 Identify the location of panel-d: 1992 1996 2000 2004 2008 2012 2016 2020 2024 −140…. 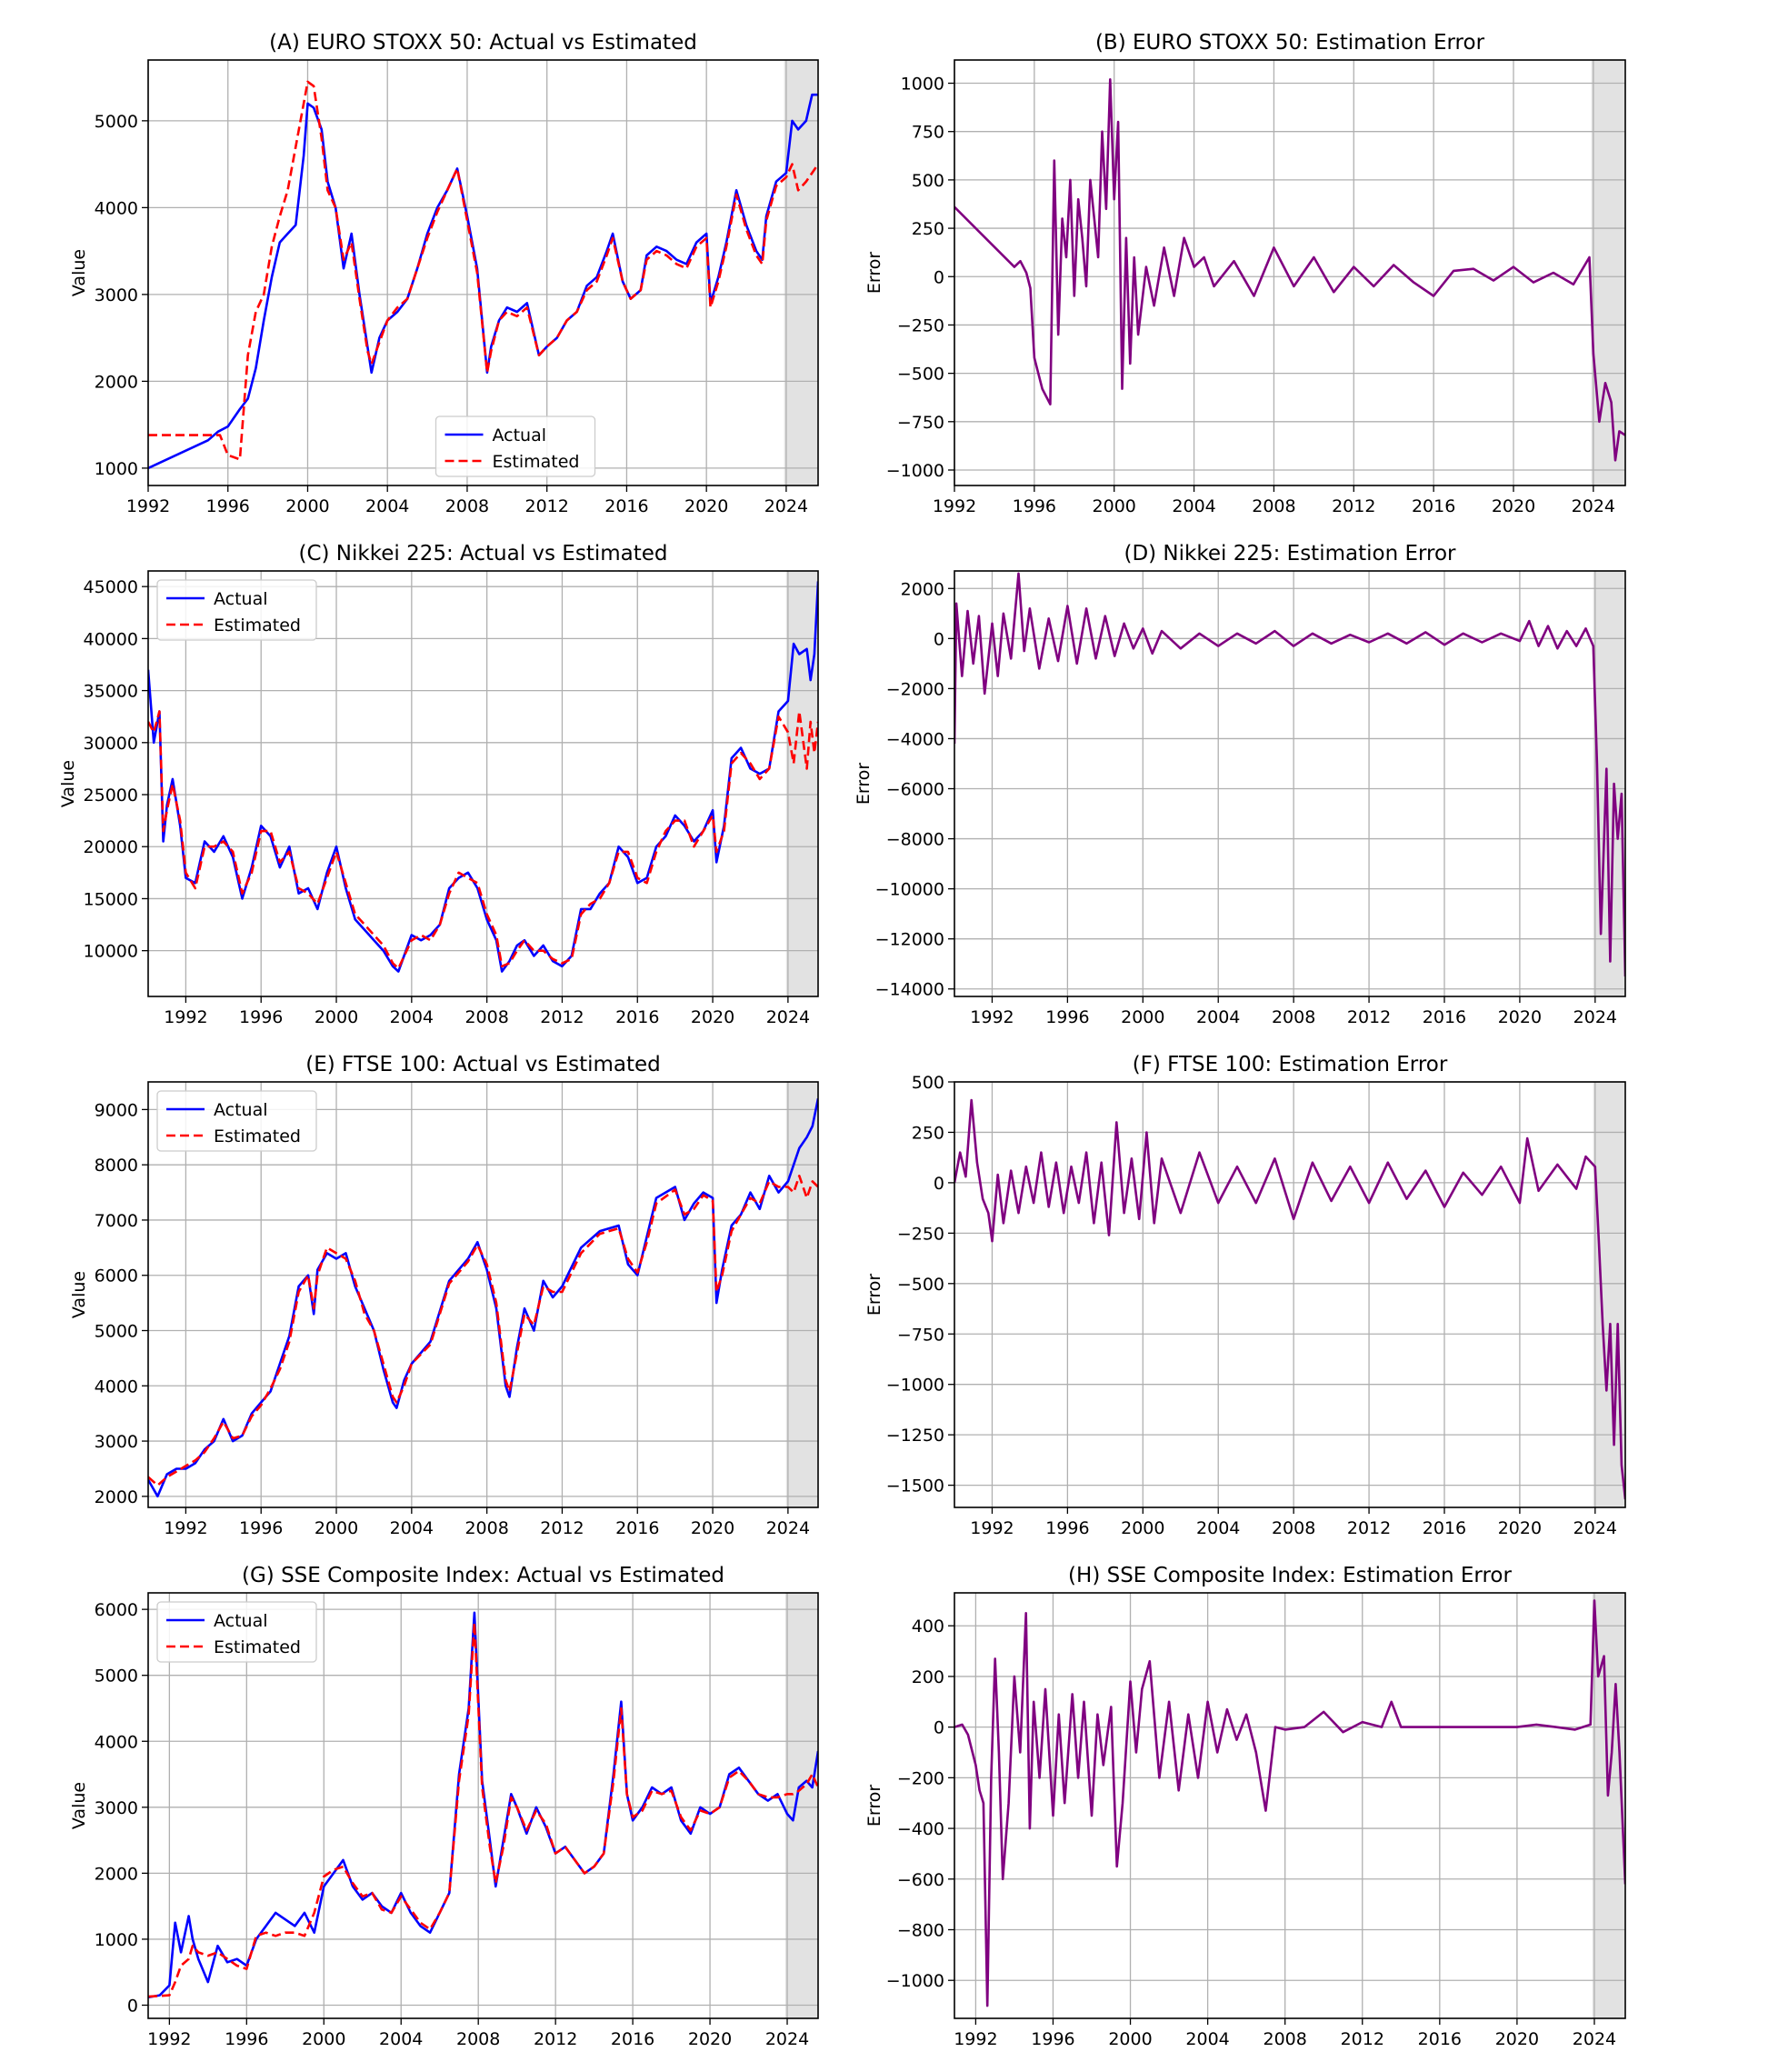
(1240, 784).